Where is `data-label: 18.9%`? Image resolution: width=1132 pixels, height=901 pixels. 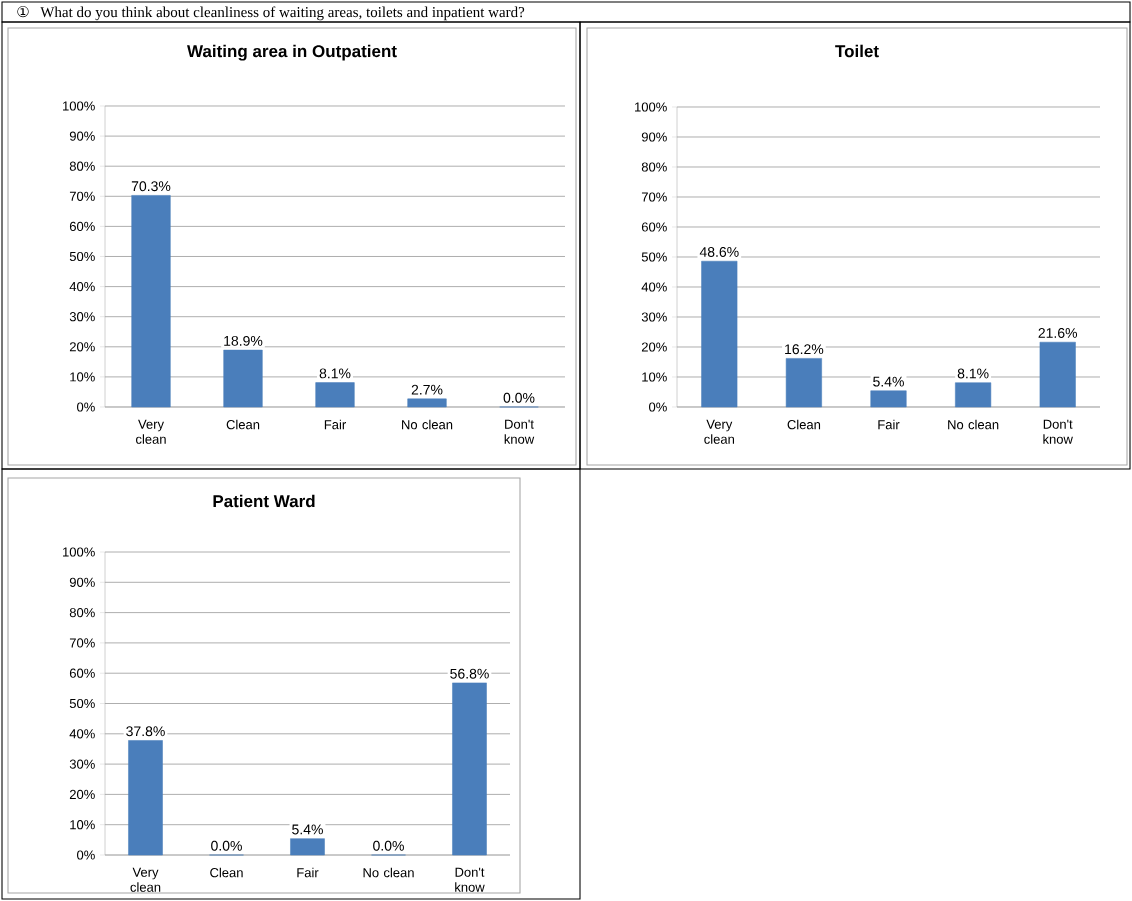
data-label: 18.9% is located at coordinates (243, 340).